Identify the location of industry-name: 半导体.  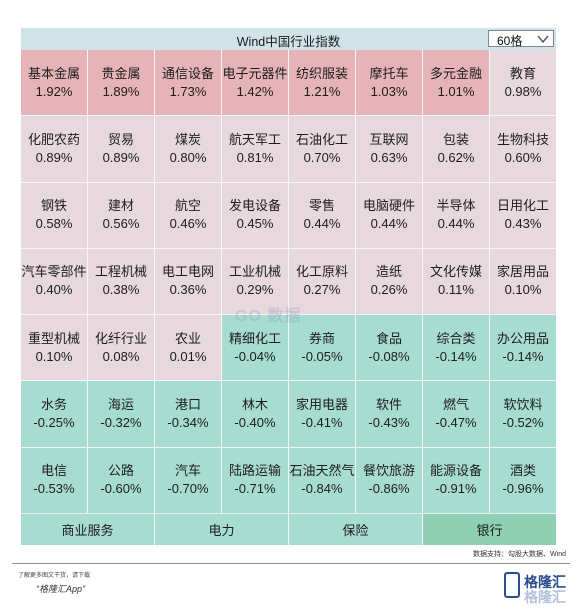
(456, 206).